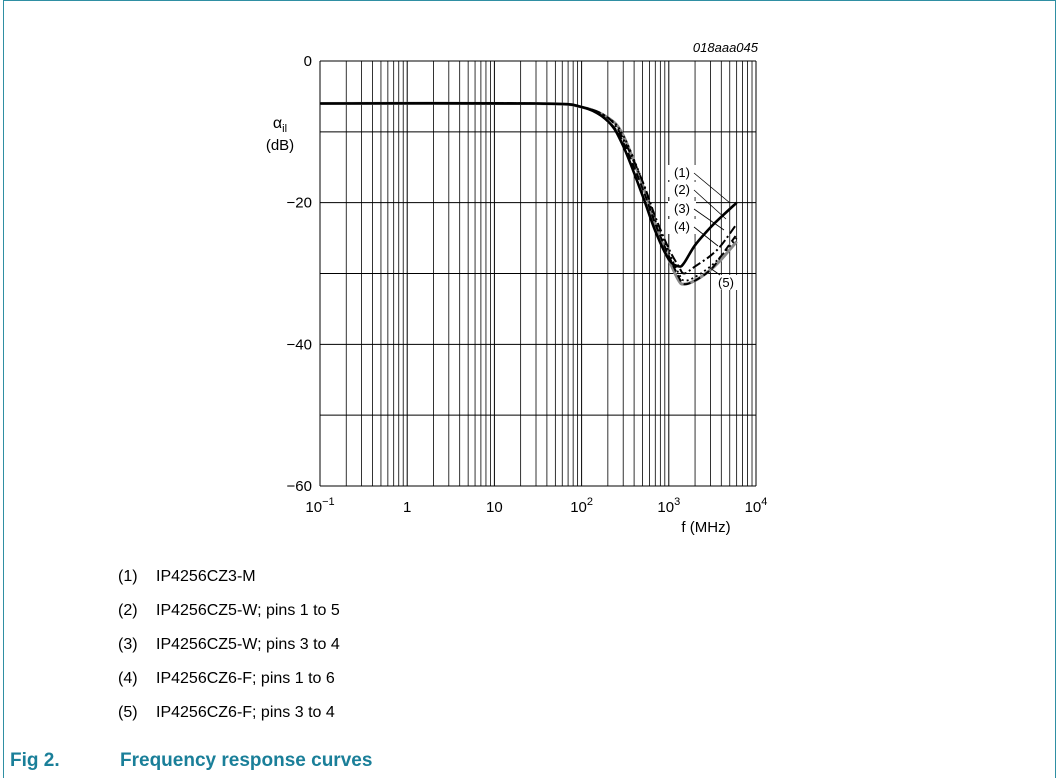  I want to click on legend-num: (4), so click(128, 678).